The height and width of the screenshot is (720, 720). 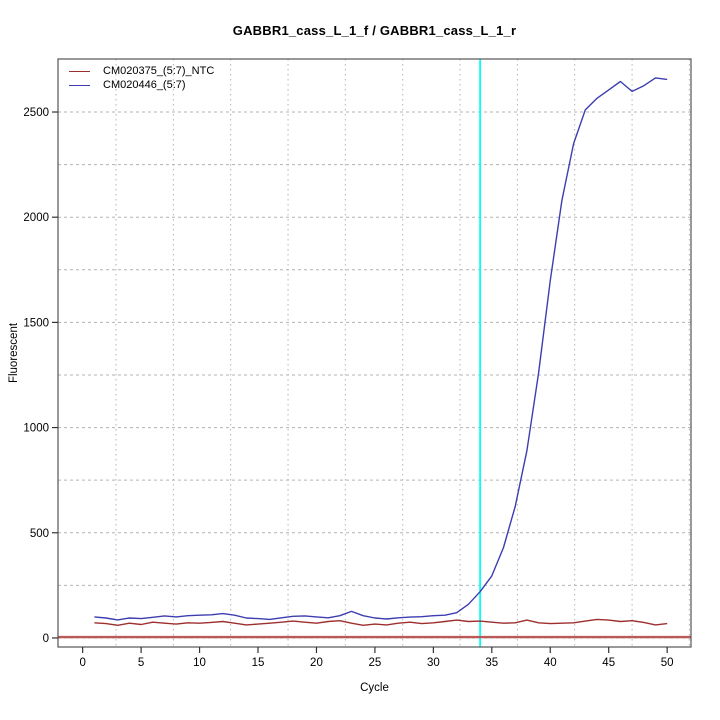 I want to click on x-tick-label: 30, so click(x=433, y=663).